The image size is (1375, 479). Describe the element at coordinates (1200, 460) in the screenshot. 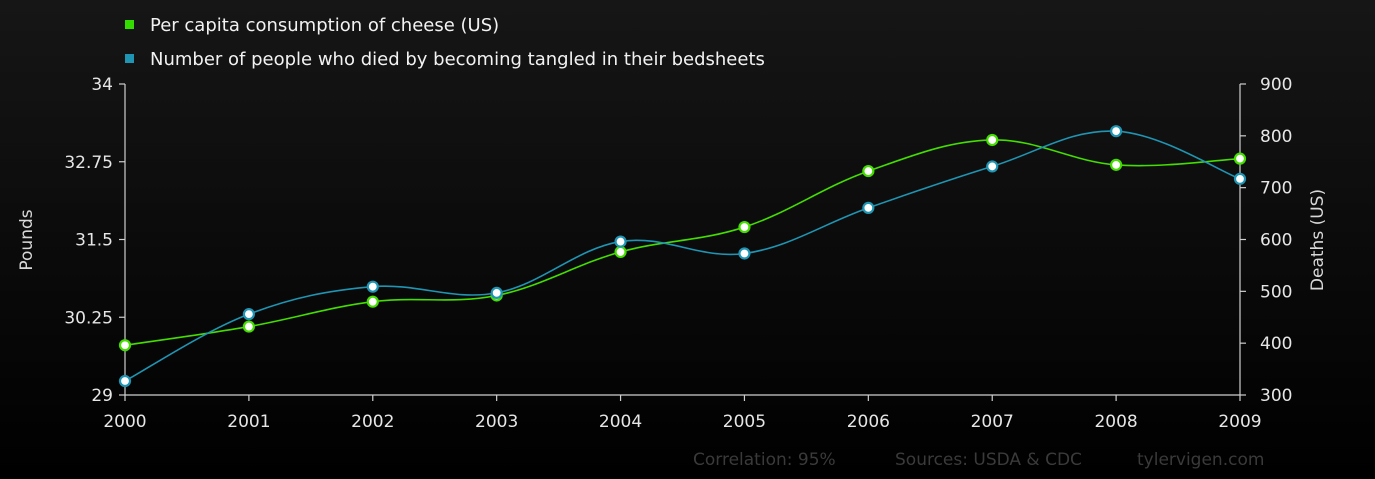

I see `footer-site: tylervigen.com` at that location.